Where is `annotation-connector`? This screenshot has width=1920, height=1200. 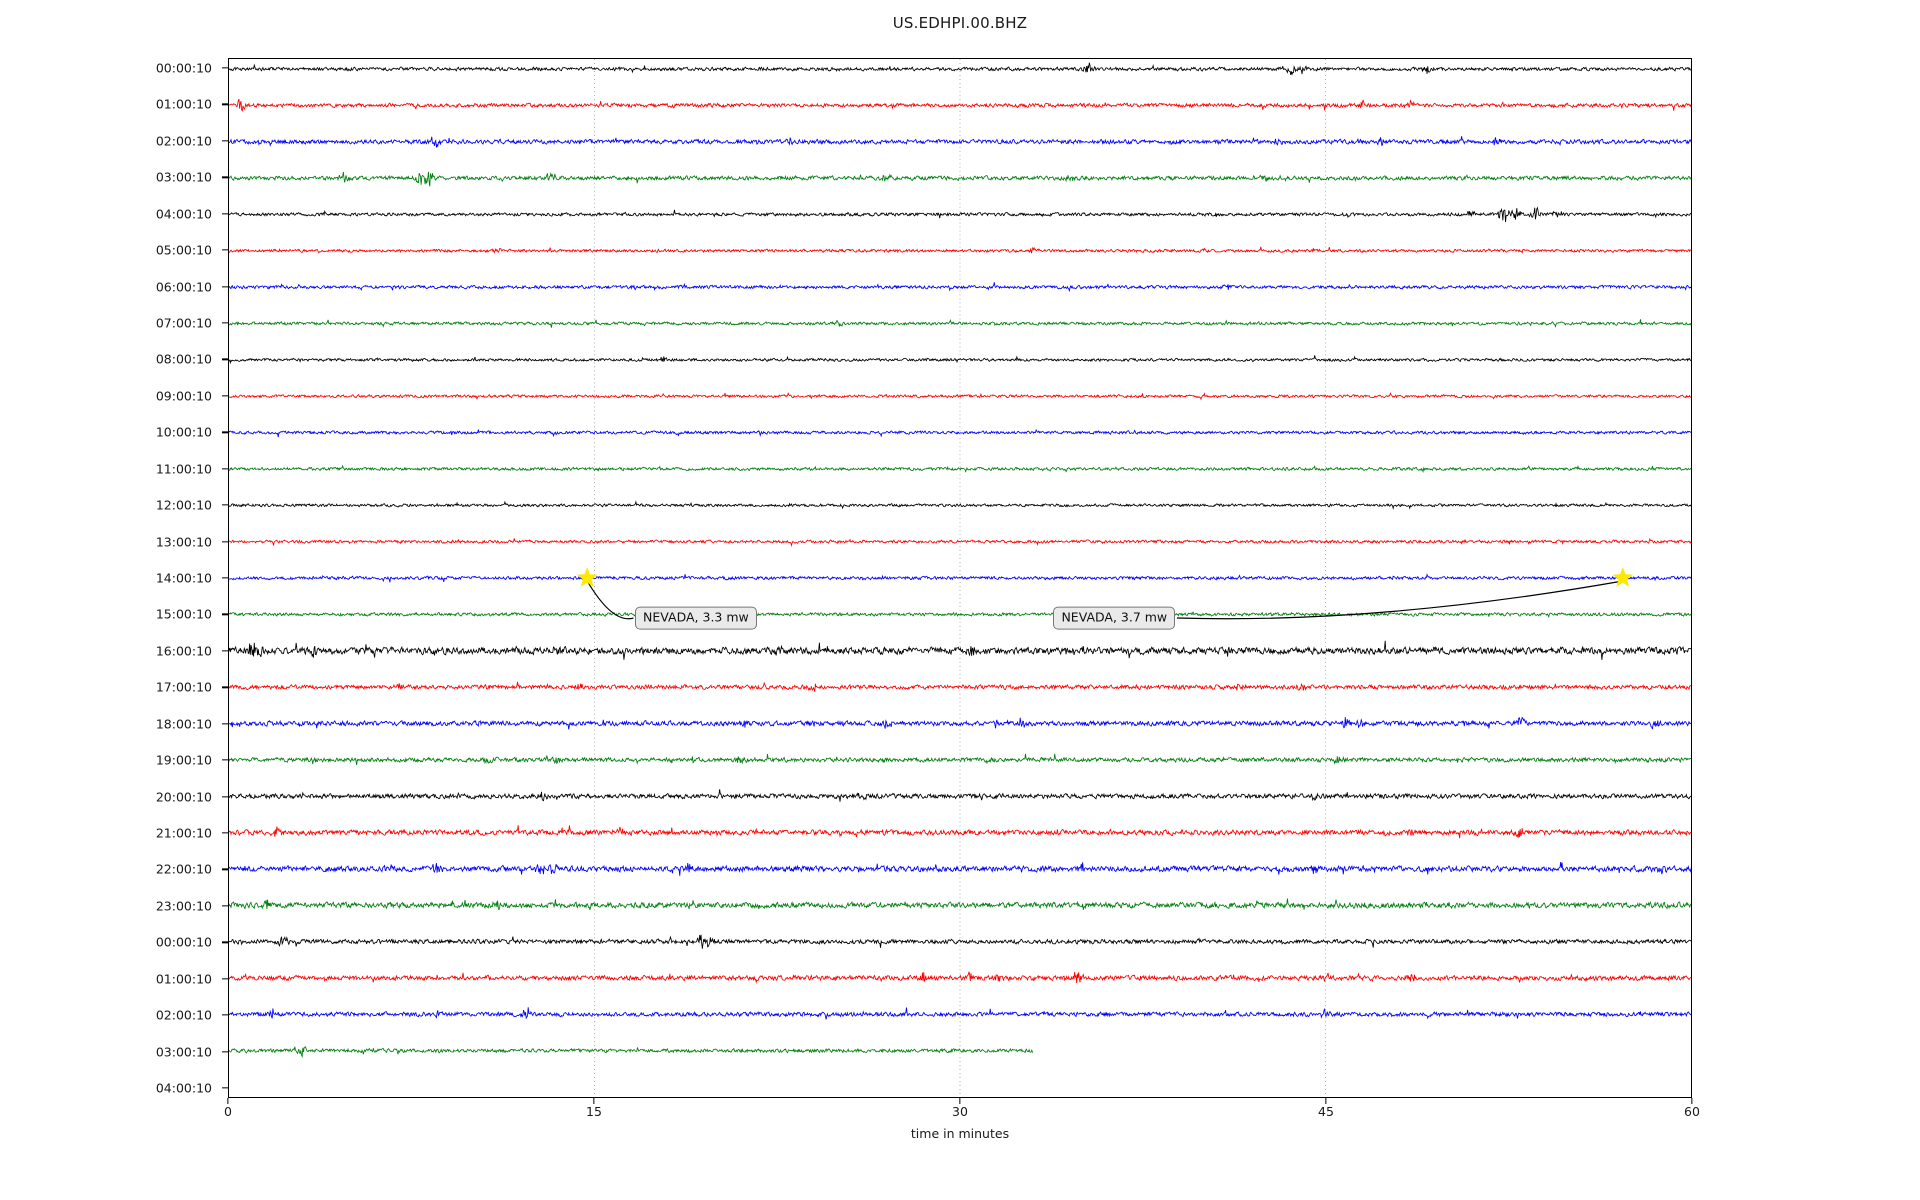
annotation-connector is located at coordinates (610, 600).